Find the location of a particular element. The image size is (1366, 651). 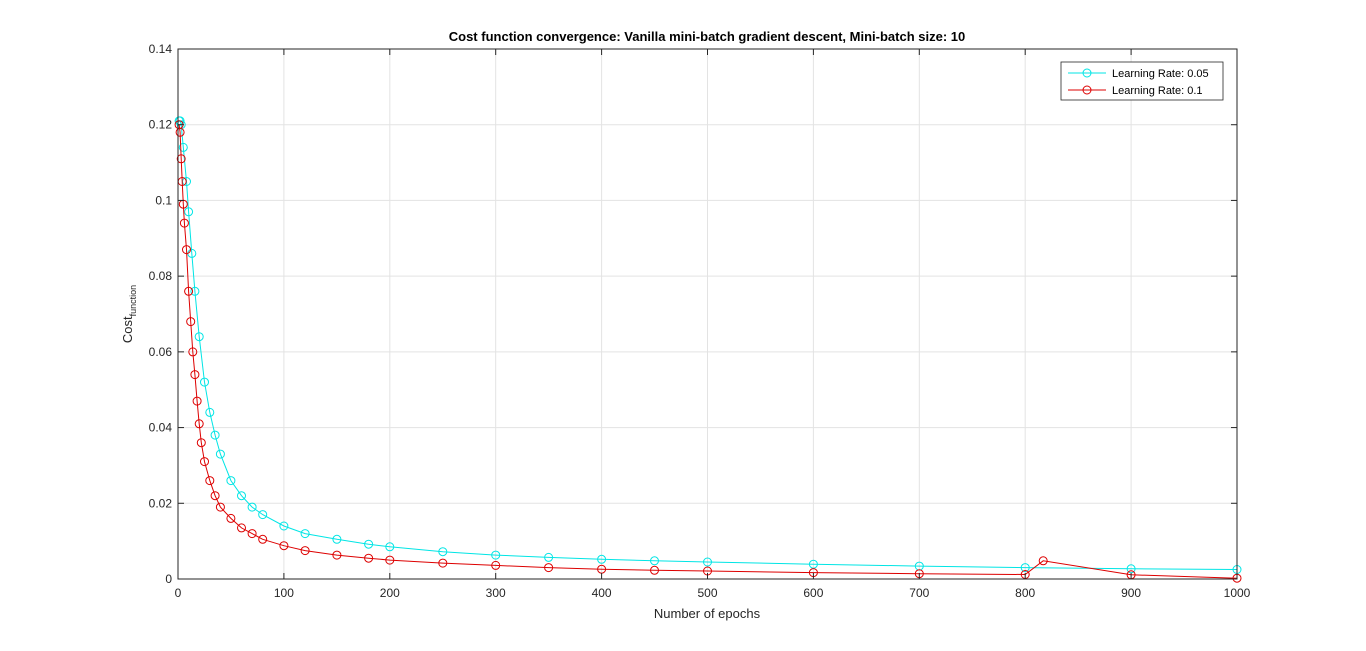

y-tick-labels: 0 0.02 0.04 0.06 0.08 0.1 0.12 0.14 is located at coordinates (161, 314).